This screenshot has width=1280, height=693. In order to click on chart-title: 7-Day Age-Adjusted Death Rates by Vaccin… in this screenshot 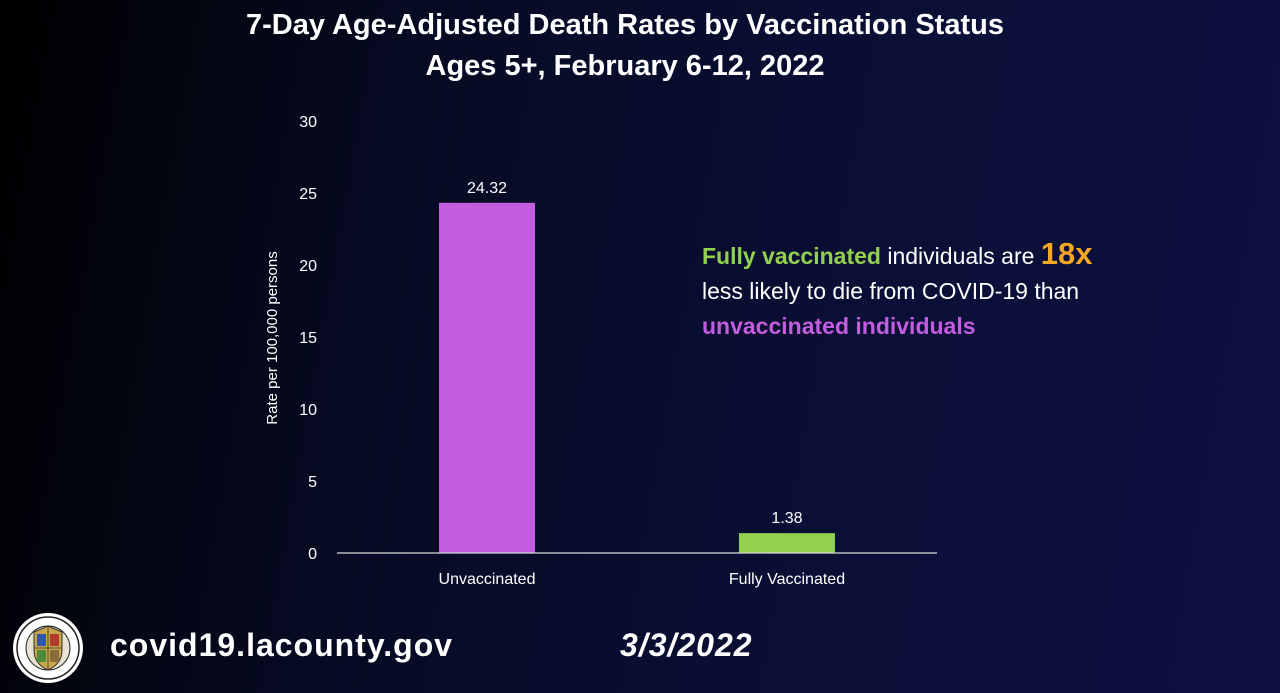, I will do `click(625, 25)`.